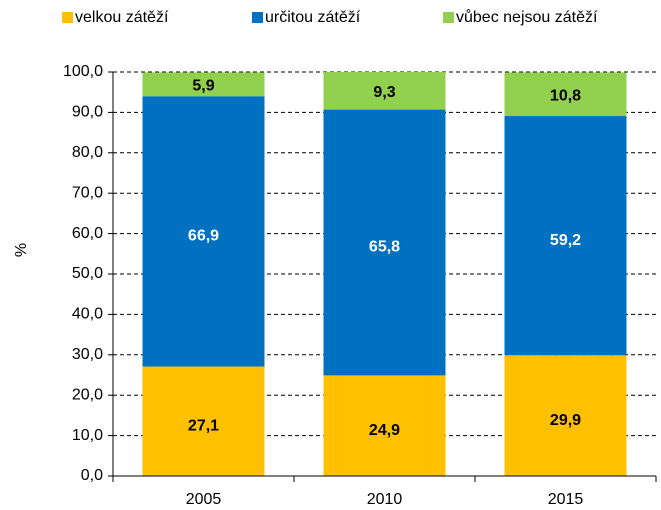  Describe the element at coordinates (203, 236) in the screenshot. I see `data-label: 66,9` at that location.